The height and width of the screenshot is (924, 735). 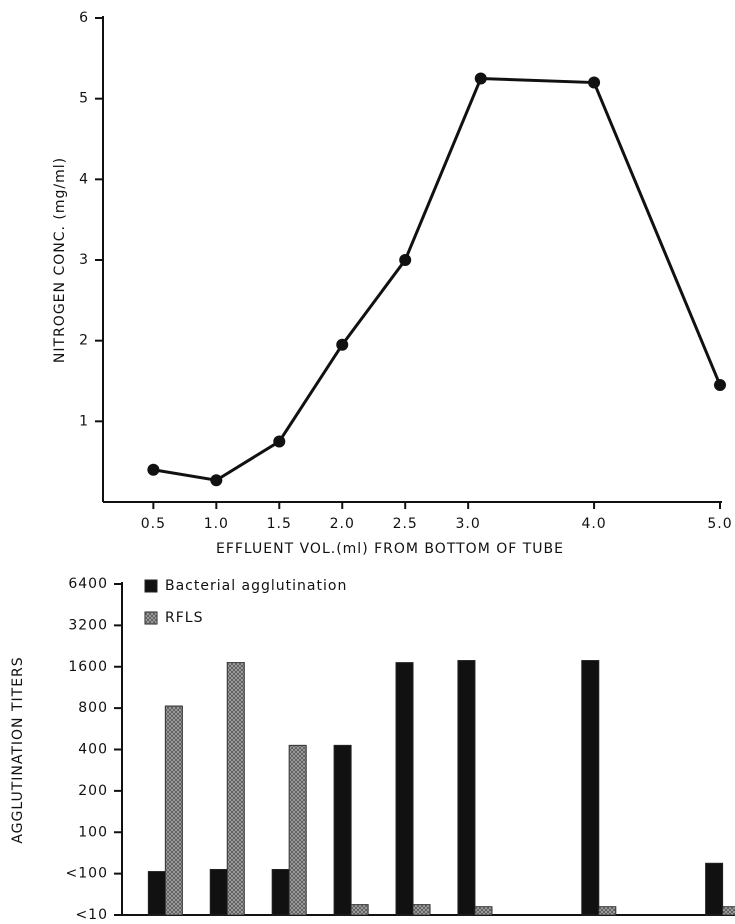 I want to click on y-tick-label: 3200, so click(x=88, y=625).